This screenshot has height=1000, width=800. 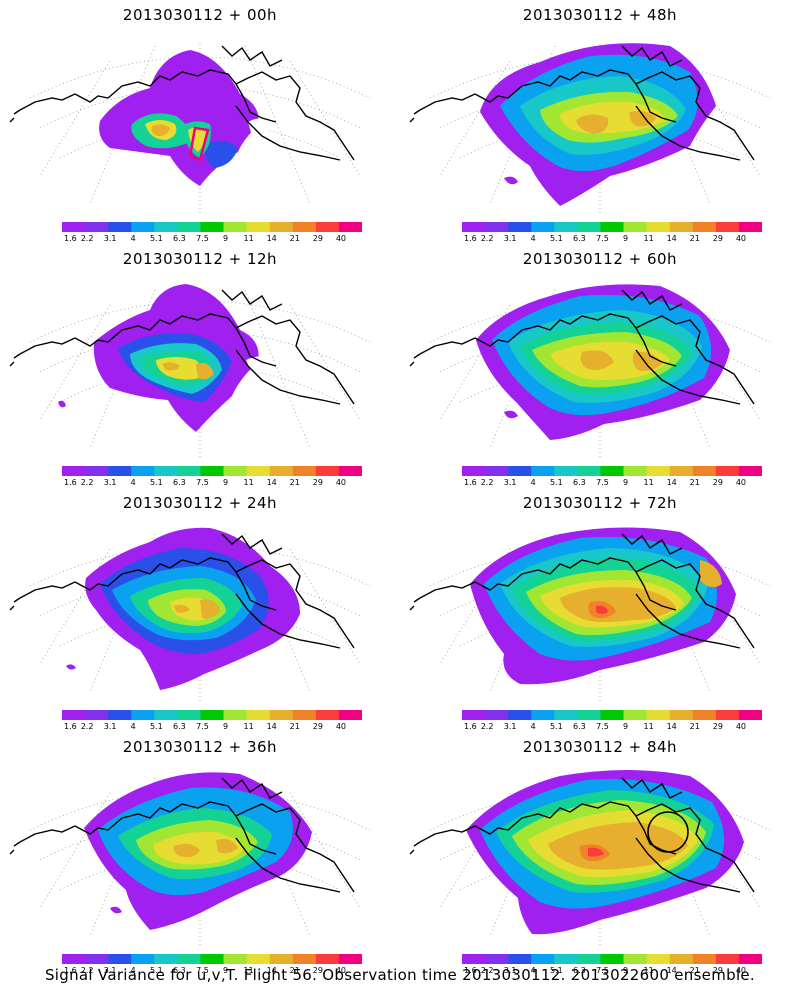 I want to click on panel-60h: 2013030112 + 60h, so click(x=600, y=366).